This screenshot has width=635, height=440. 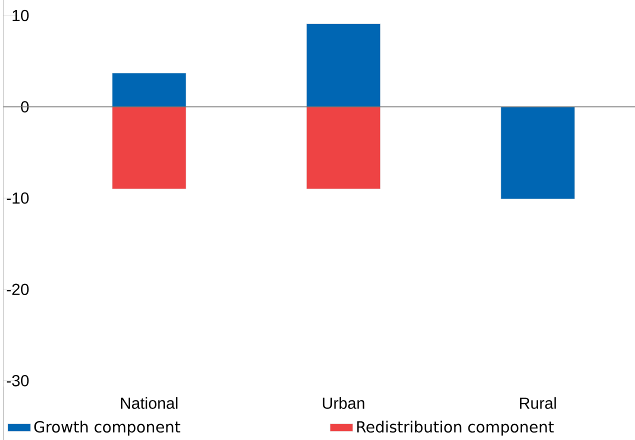 What do you see at coordinates (17, 198) in the screenshot?
I see `y-tick-label: -10` at bounding box center [17, 198].